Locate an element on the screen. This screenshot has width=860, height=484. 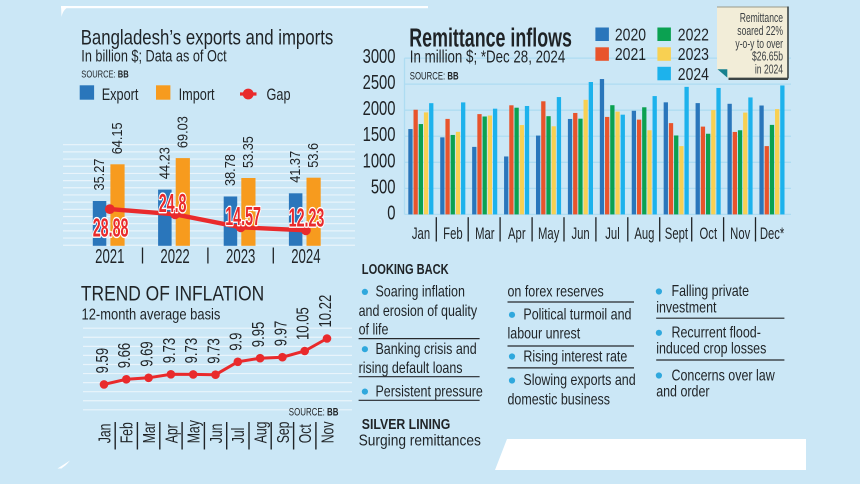
svg-text: Gap is located at coordinates (279, 96).